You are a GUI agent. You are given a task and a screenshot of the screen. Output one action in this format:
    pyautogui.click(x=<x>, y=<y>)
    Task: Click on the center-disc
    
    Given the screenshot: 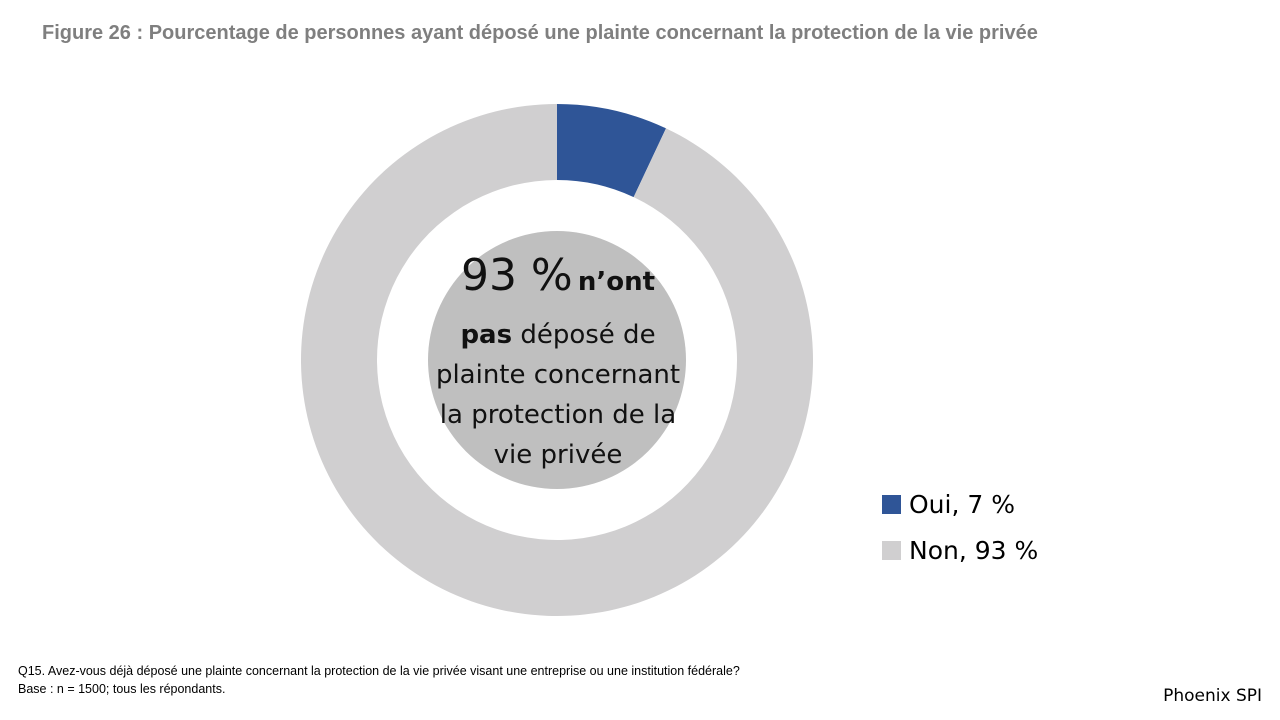 What is the action you would take?
    pyautogui.click(x=557, y=360)
    